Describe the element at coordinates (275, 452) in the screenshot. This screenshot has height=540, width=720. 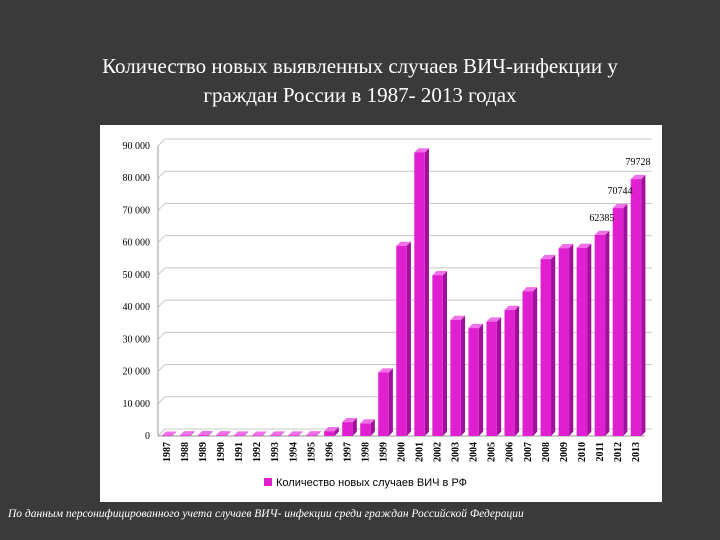
I see `x-tick-label: 1993` at that location.